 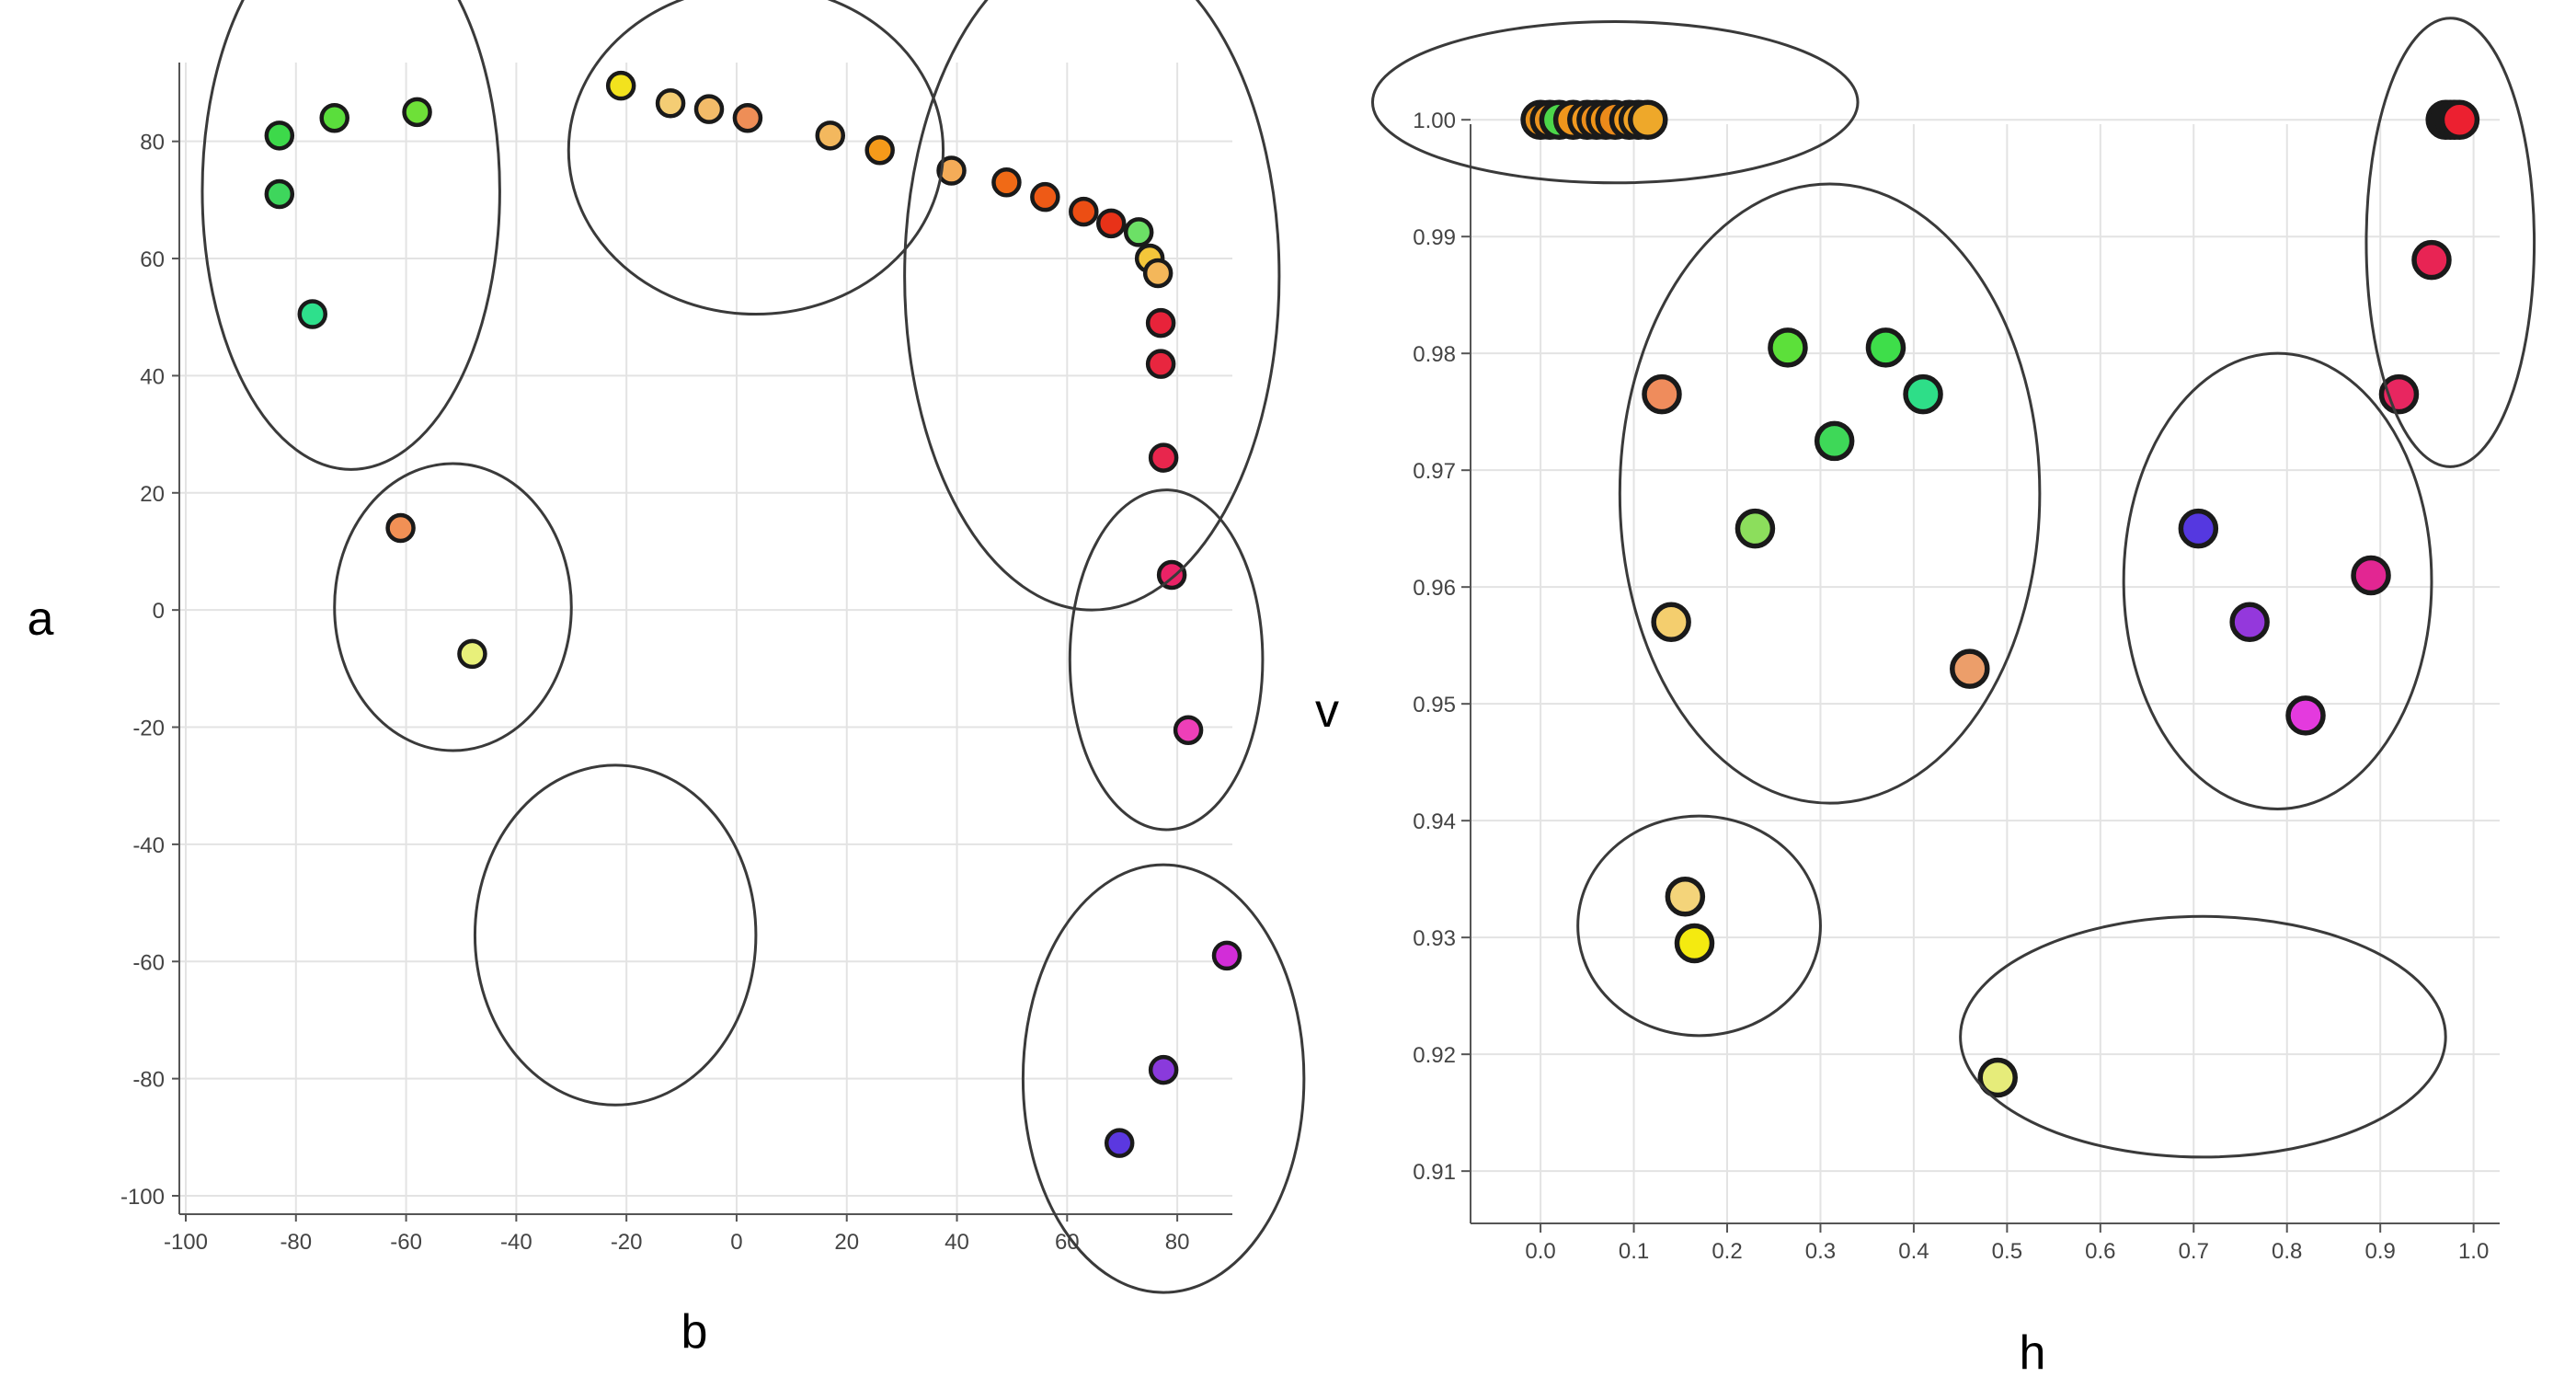 I want to click on left-x-tick-label: 80, so click(x=1178, y=1242).